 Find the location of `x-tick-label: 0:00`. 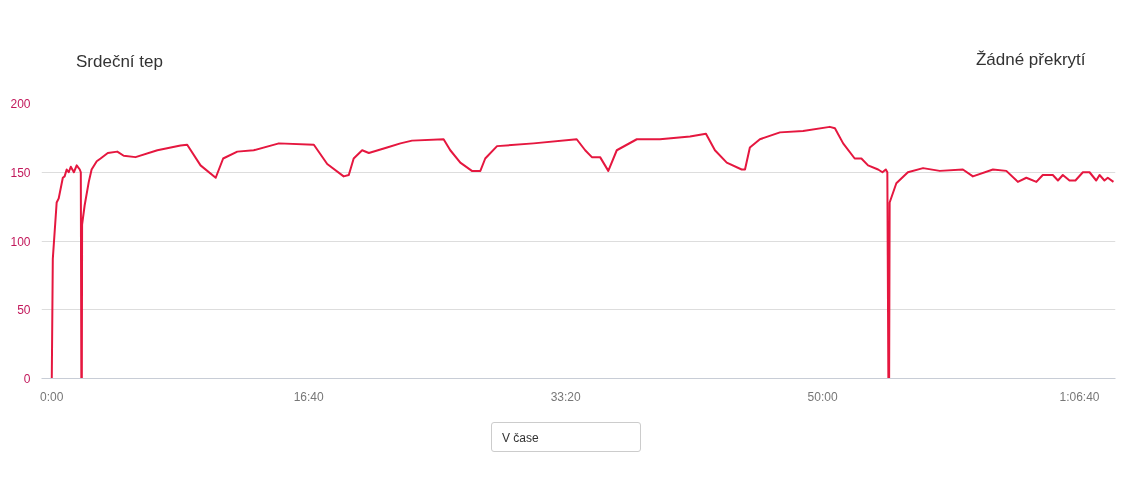

x-tick-label: 0:00 is located at coordinates (52, 396).